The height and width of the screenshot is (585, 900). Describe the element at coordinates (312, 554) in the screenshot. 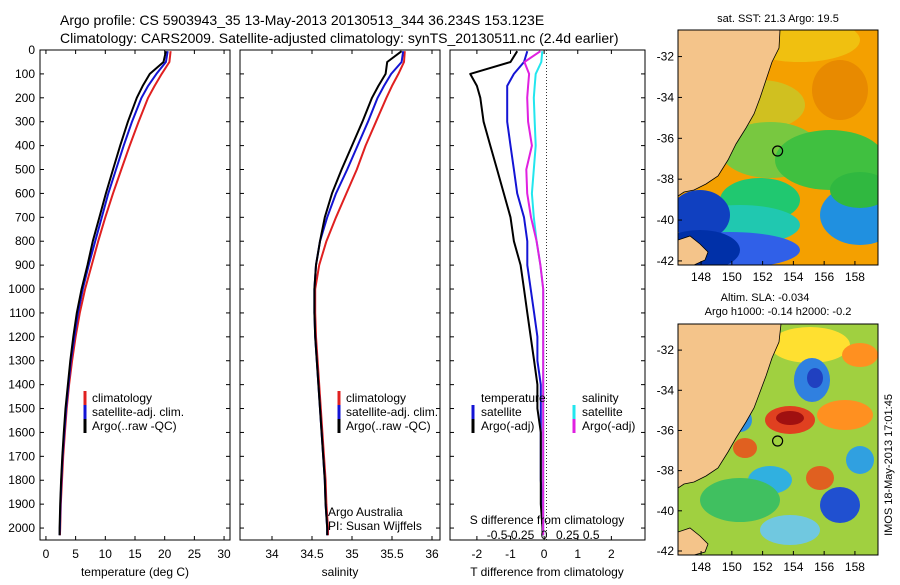

I see `x-tick-label: 34.5` at that location.